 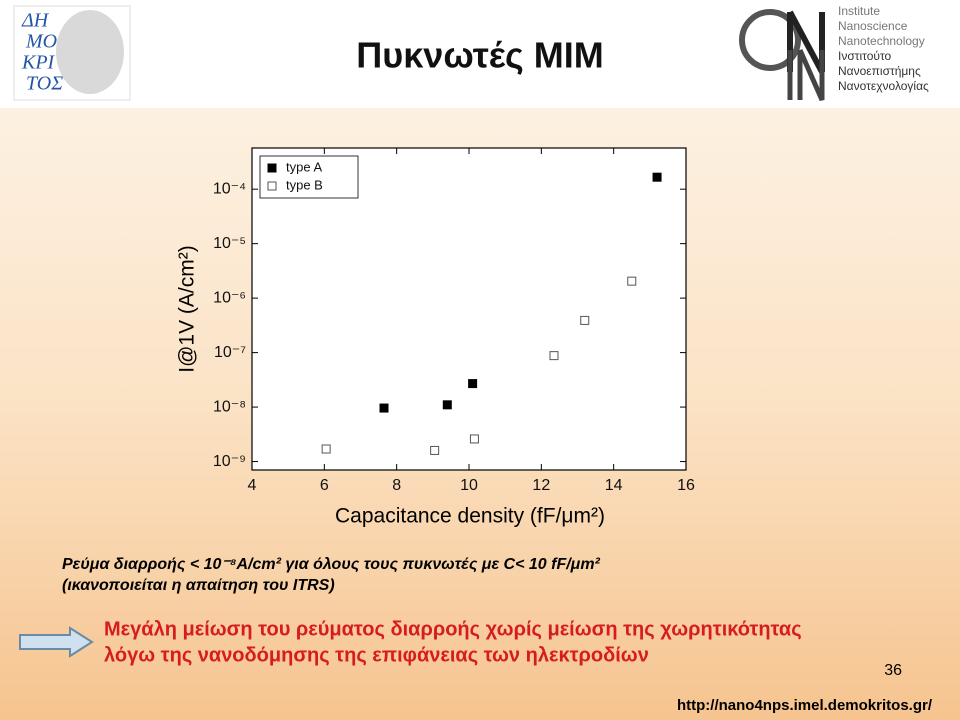 What do you see at coordinates (35, 21) in the screenshot?
I see `logo-text: ΔΗ` at bounding box center [35, 21].